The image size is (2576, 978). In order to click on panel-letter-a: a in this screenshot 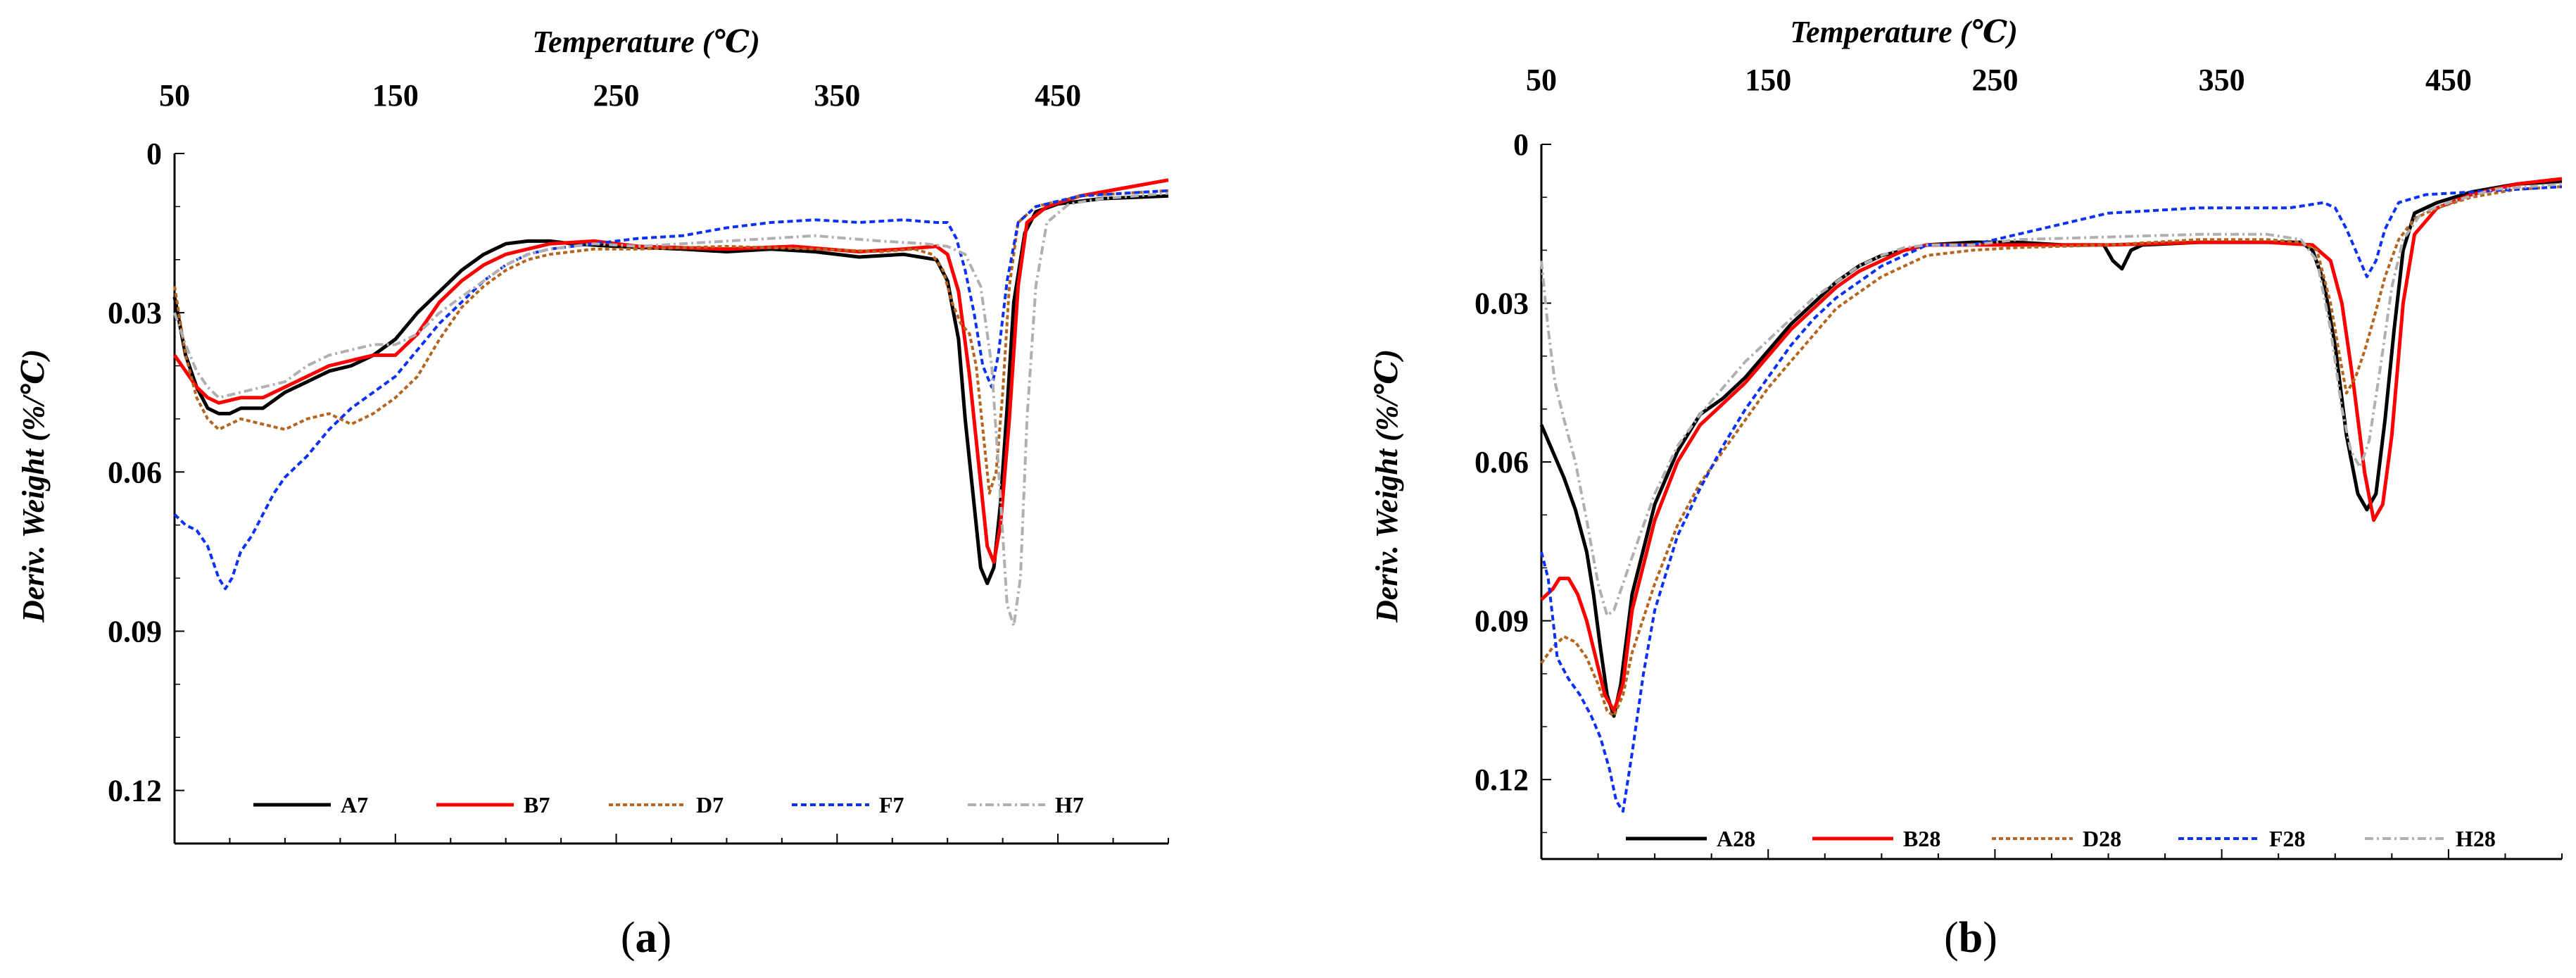, I will do `click(646, 938)`.